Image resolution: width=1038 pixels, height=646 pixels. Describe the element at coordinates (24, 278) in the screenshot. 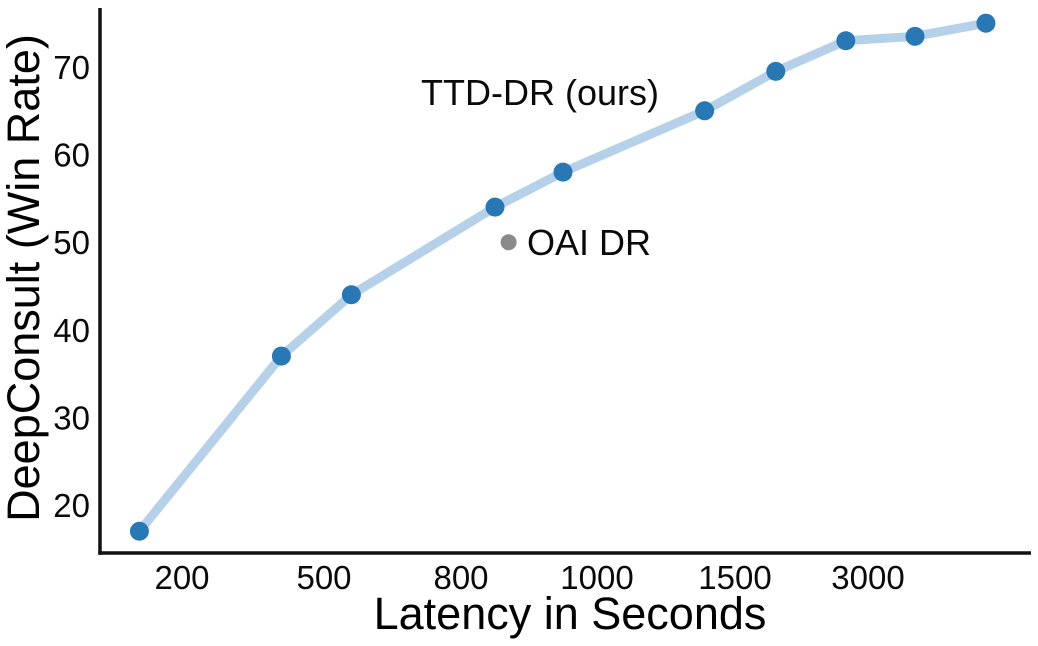

I see `y-axis-title: DeepConsult (Win Rate)` at that location.